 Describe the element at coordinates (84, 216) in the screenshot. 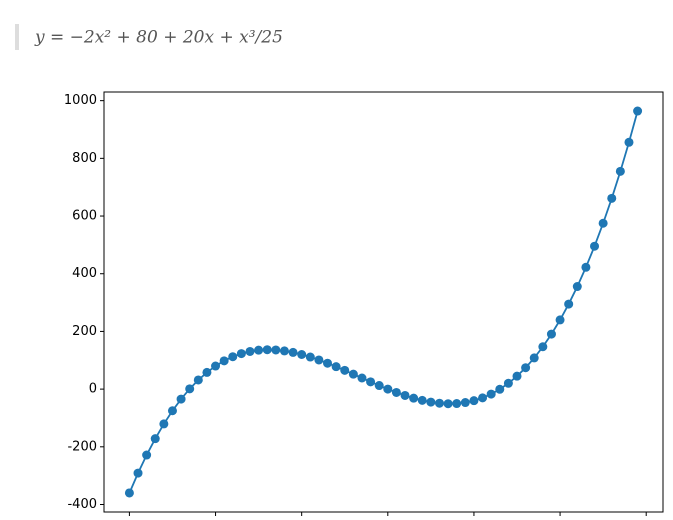

I see `y-tick-label: 600` at that location.